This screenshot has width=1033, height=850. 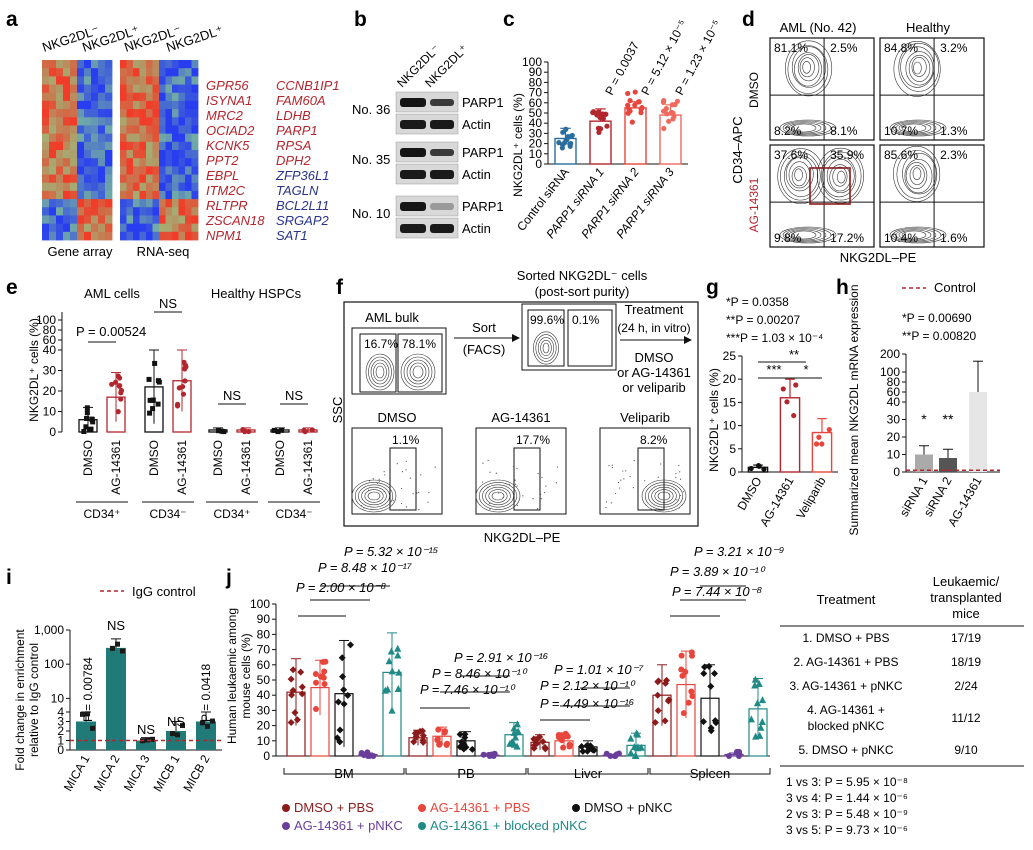 What do you see at coordinates (901, 155) in the screenshot?
I see `quadrant-value: 85.6%` at bounding box center [901, 155].